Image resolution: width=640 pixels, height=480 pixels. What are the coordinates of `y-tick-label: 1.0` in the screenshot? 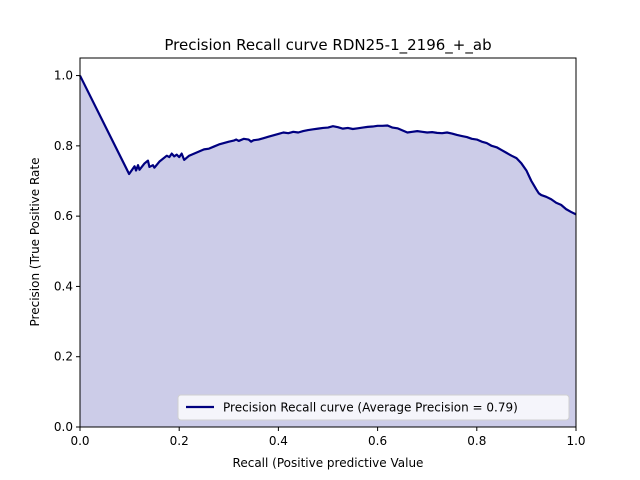 It's located at (63, 76).